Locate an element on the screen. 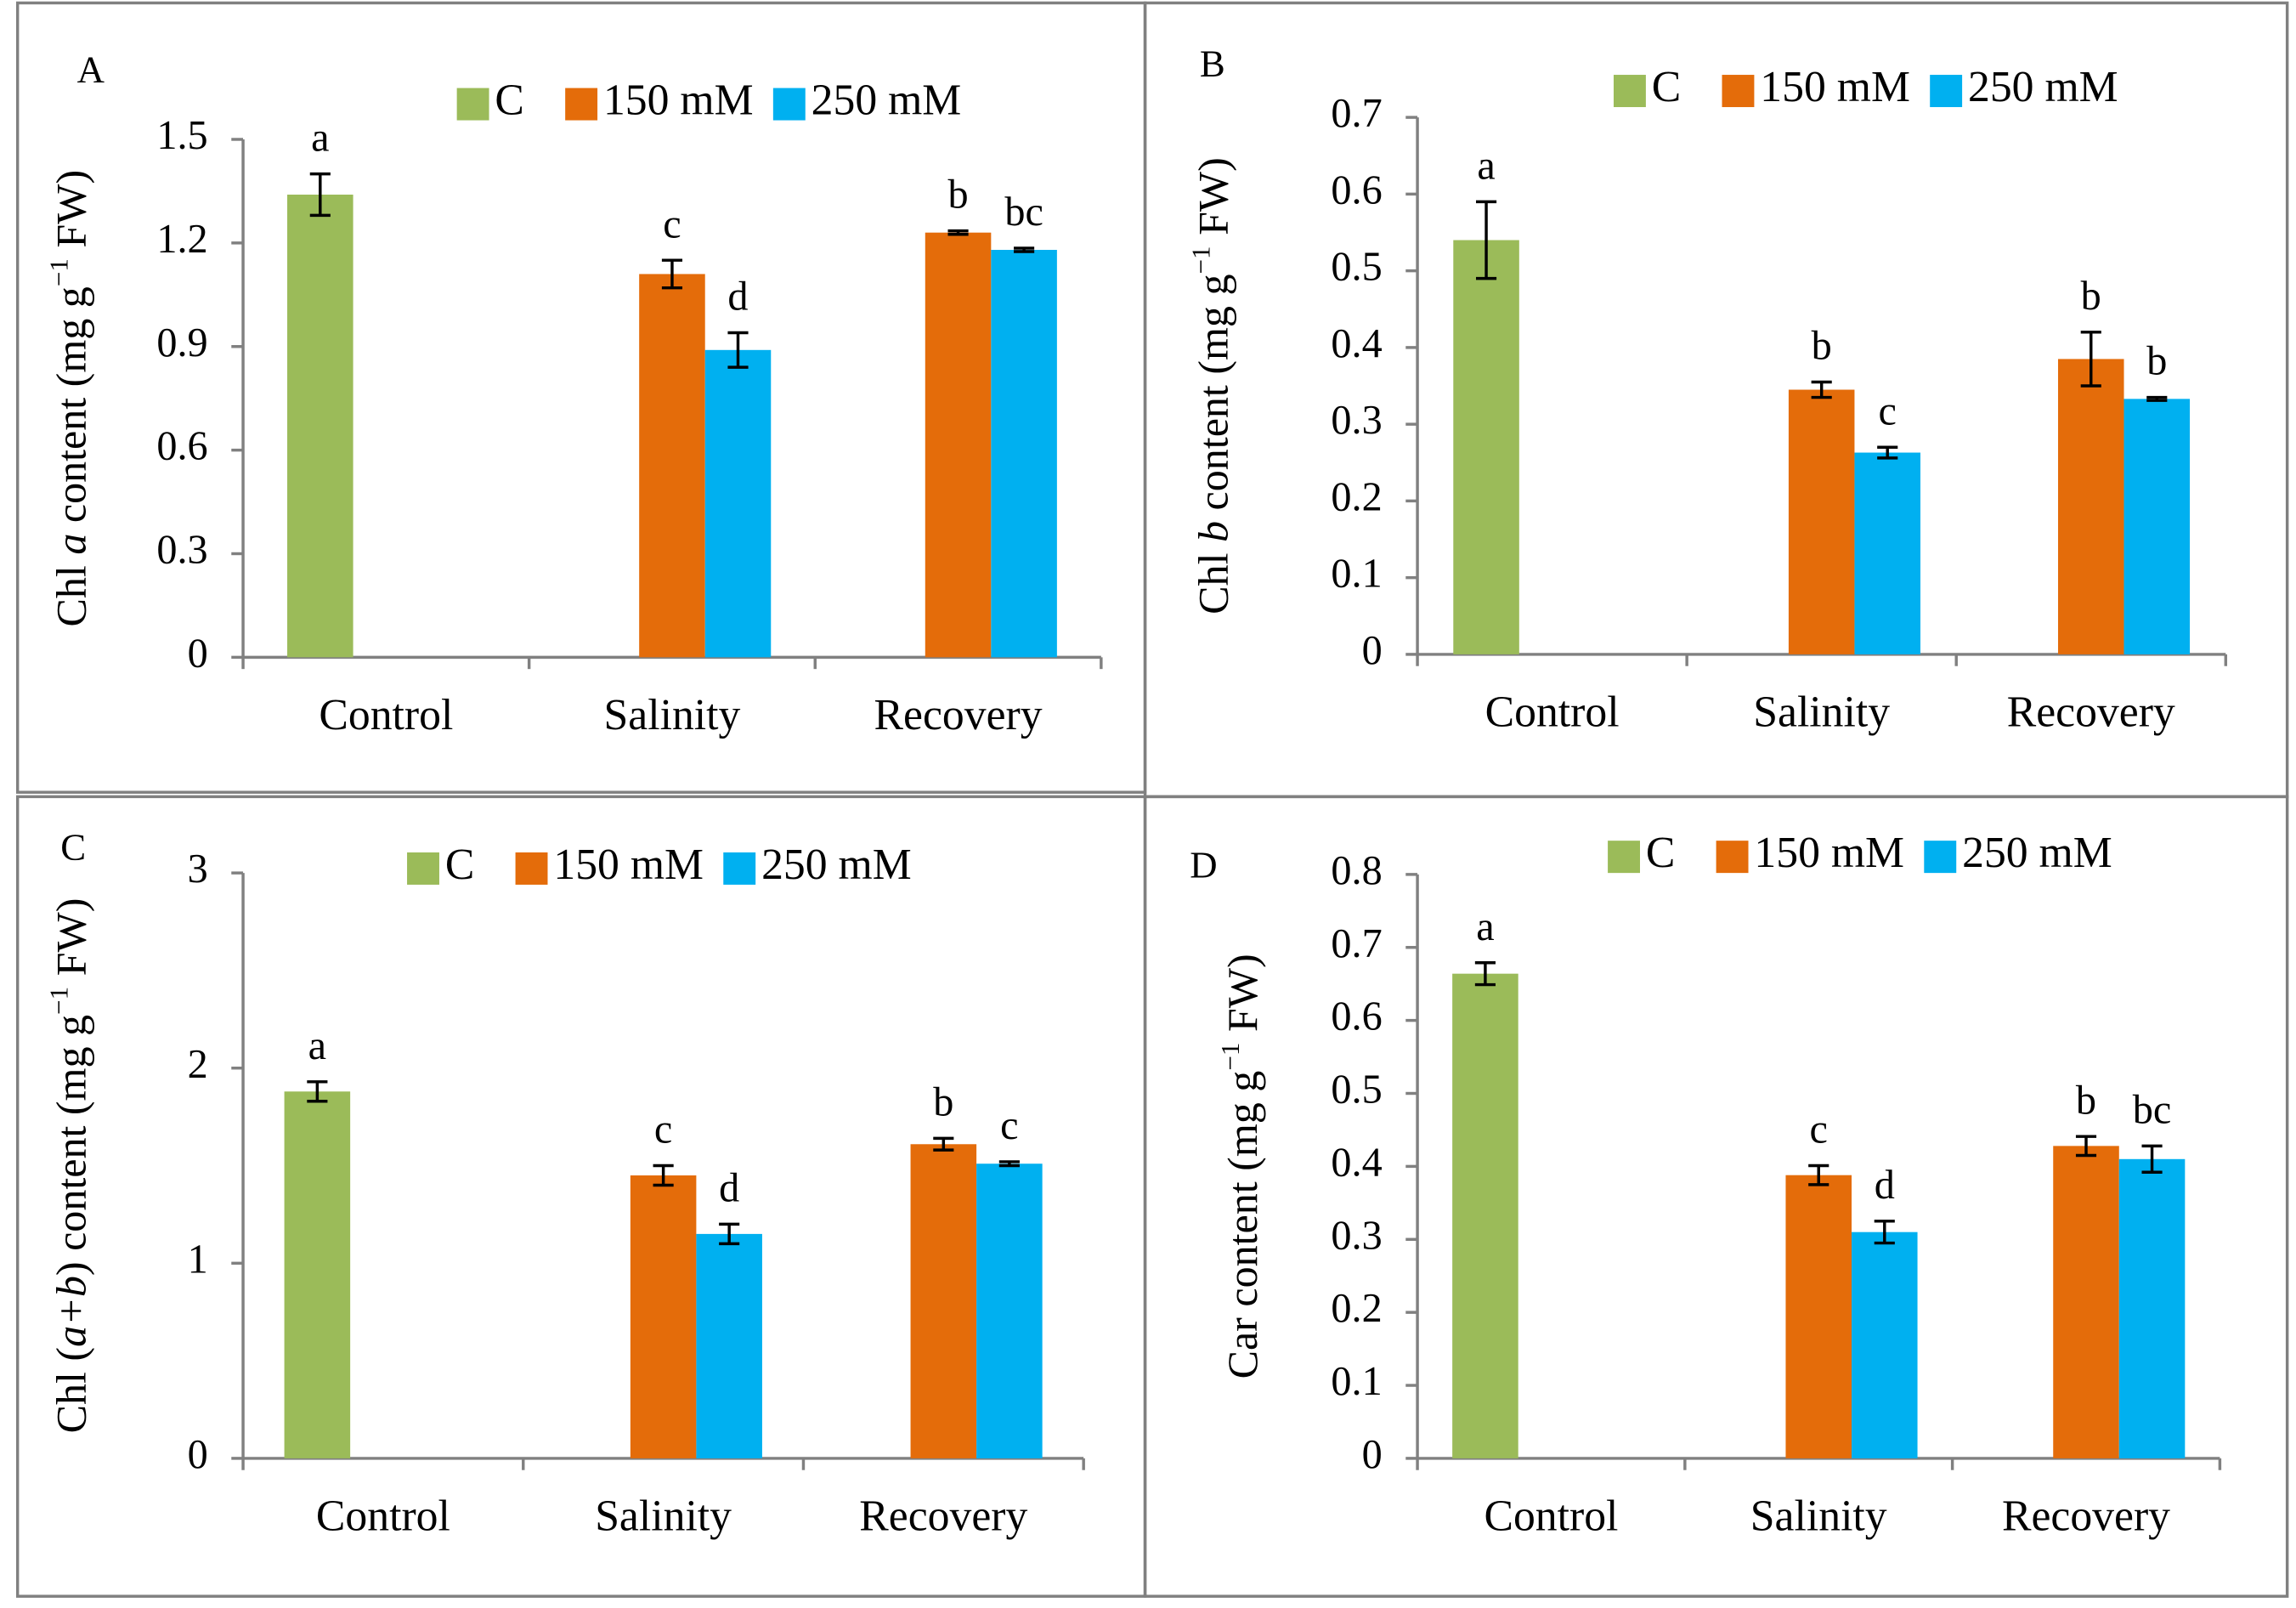 The width and height of the screenshot is (2296, 1608). y-tick-label: 1 is located at coordinates (198, 1259).